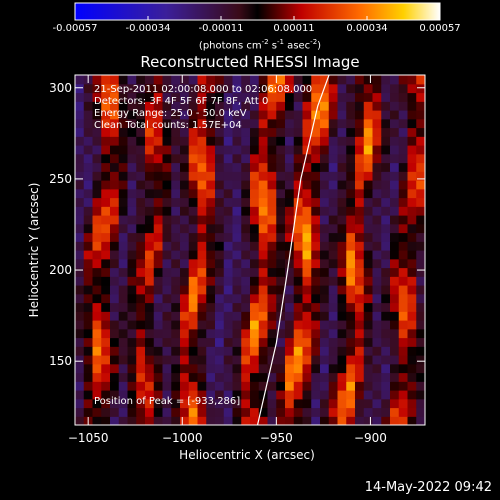 The image size is (500, 500). I want to click on annotation-time-range: 21-Sep-2011 02:00:08.000 to 02:06:08.000, so click(203, 89).